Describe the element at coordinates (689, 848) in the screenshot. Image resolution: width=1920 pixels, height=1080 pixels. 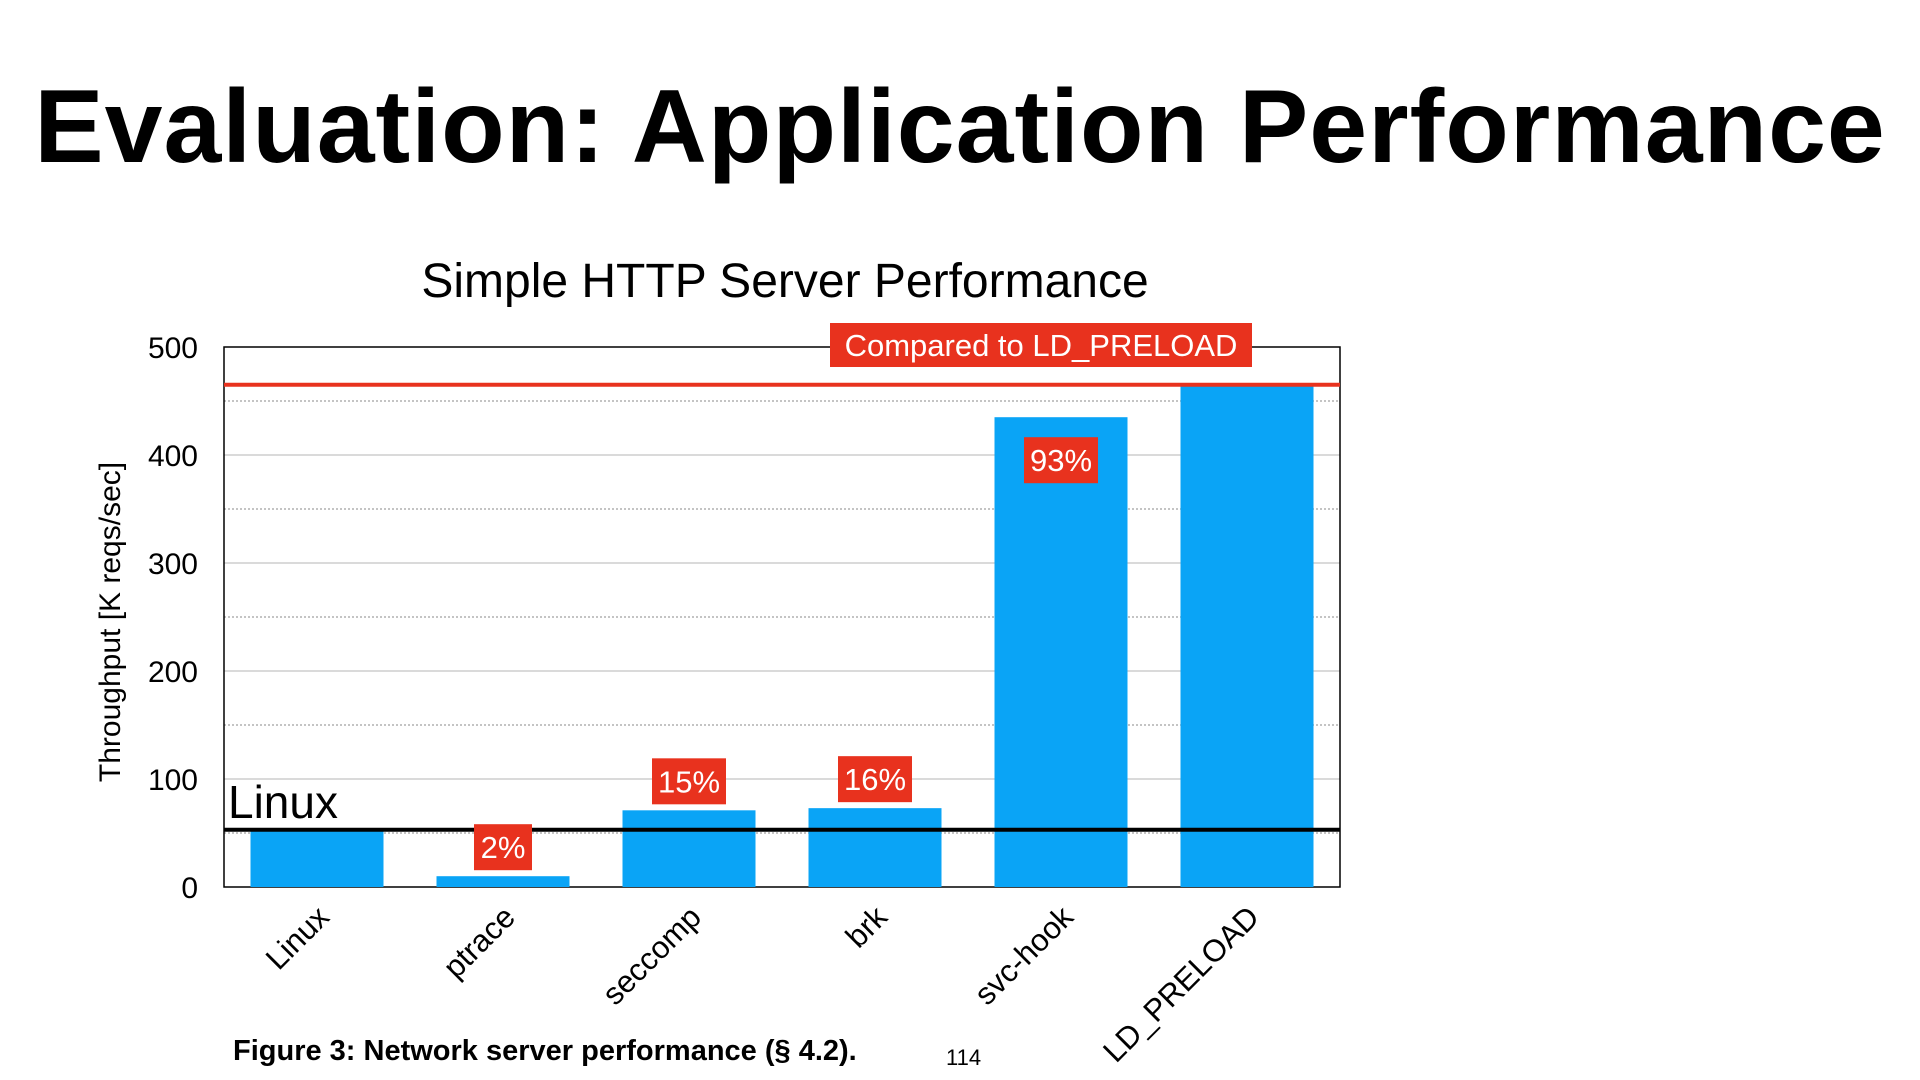
I see `bar-seccomp` at that location.